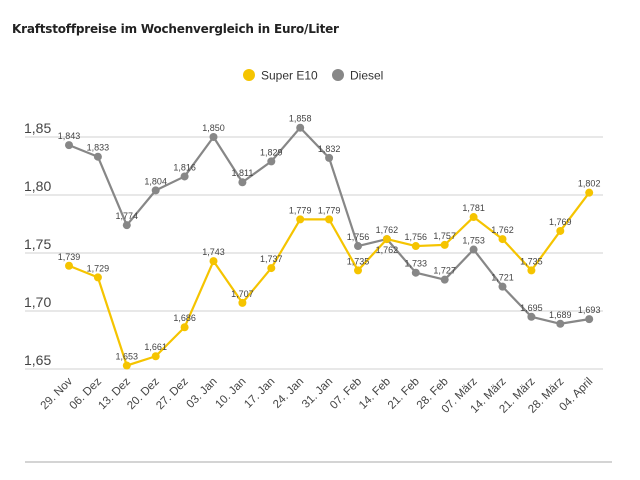 This screenshot has height=480, width=640. Describe the element at coordinates (37, 360) in the screenshot. I see `y-tick-label: 1,65` at that location.